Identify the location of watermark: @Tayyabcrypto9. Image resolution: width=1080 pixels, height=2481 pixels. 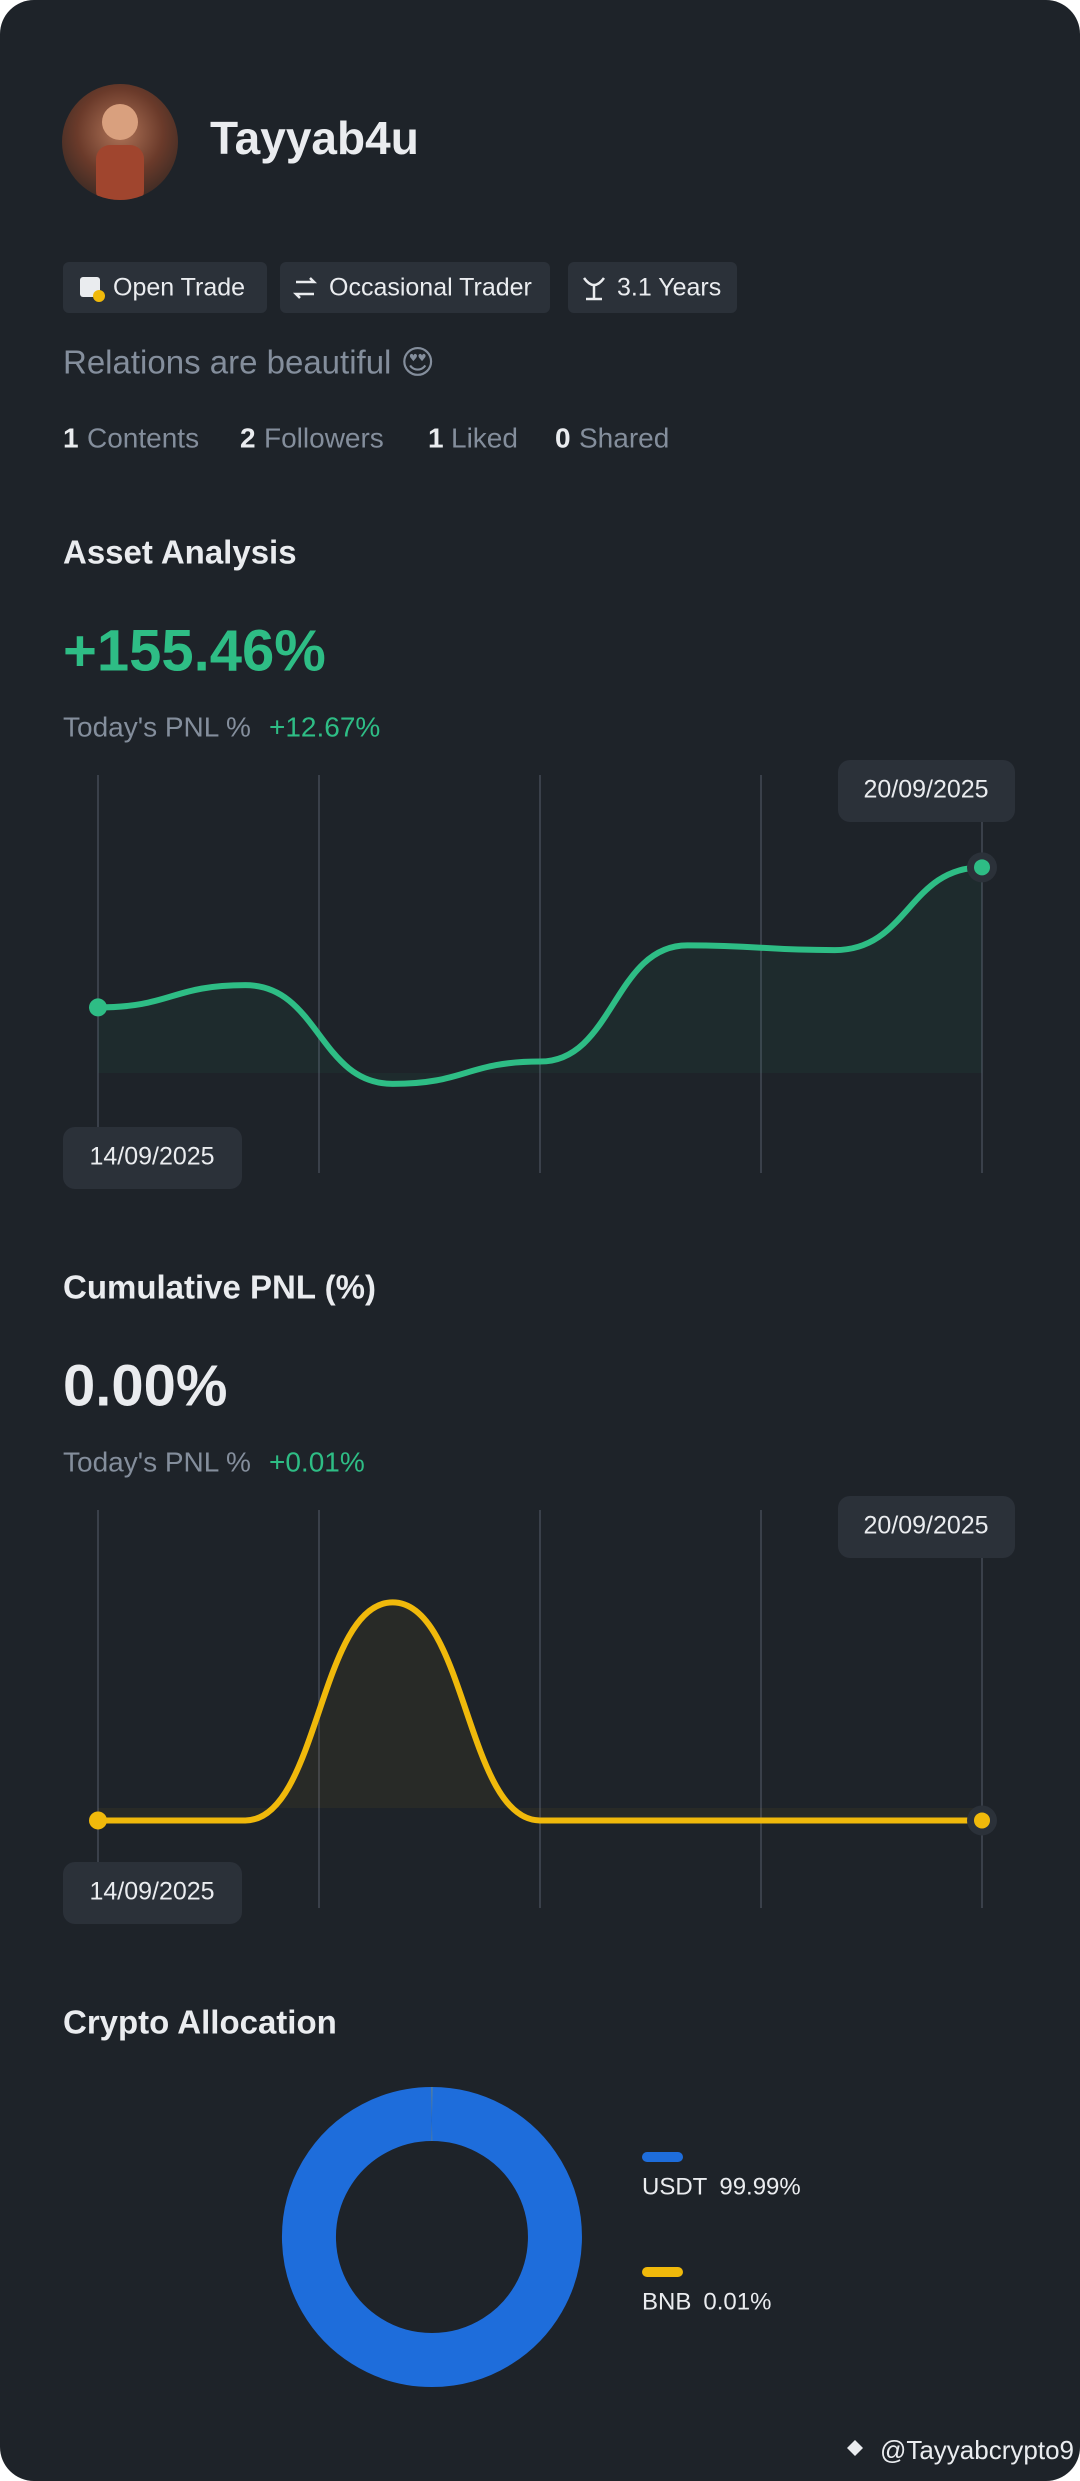
(960, 2450).